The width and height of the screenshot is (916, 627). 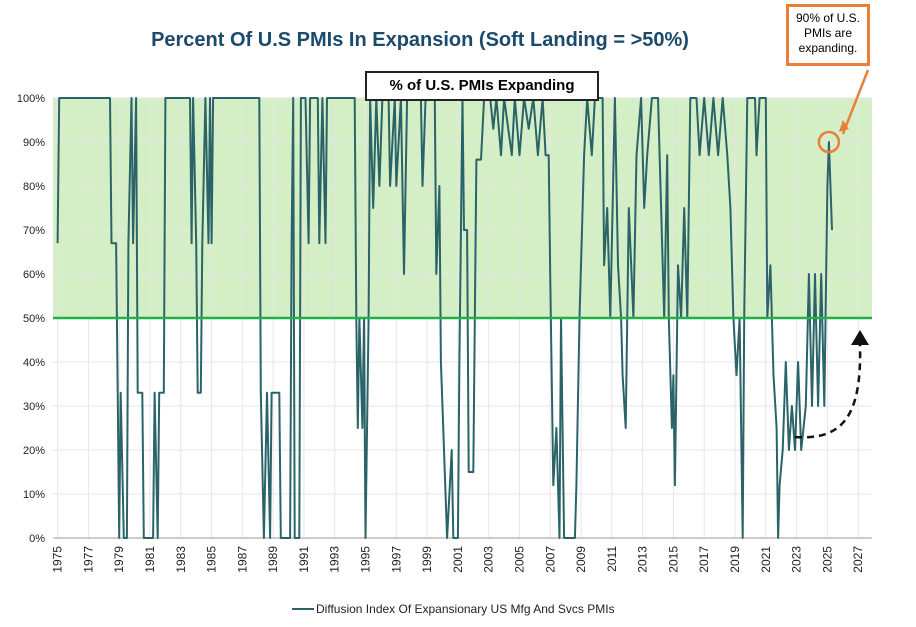 I want to click on x-tick-label: 1997, so click(x=396, y=559).